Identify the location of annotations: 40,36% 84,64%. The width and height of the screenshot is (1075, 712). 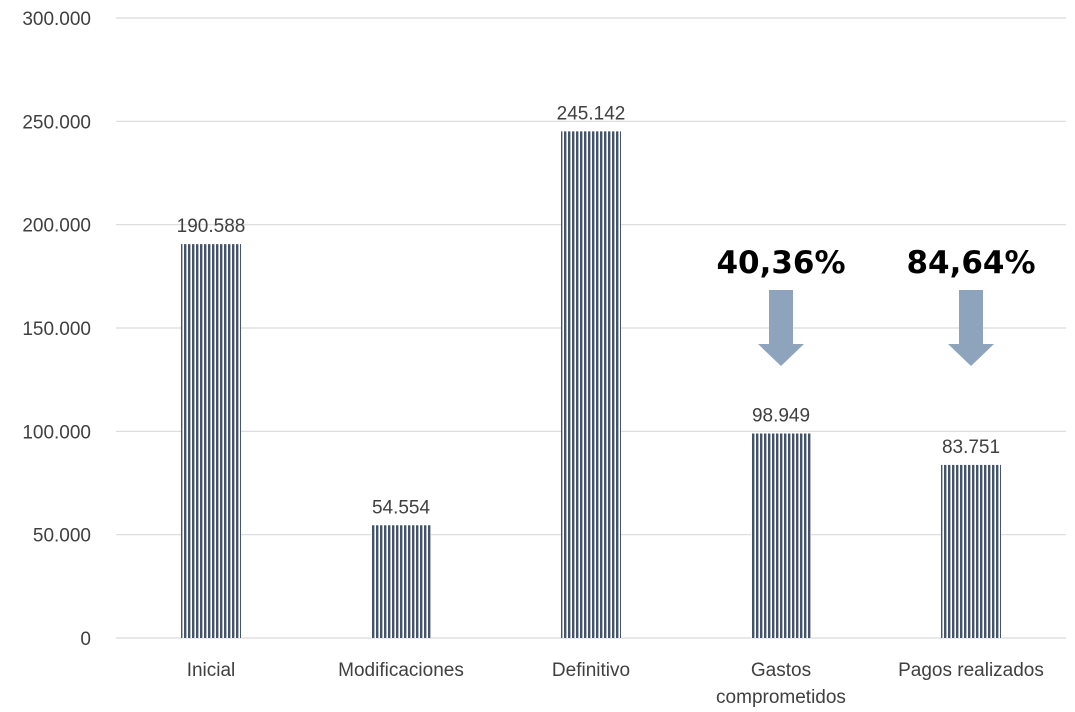
(876, 305).